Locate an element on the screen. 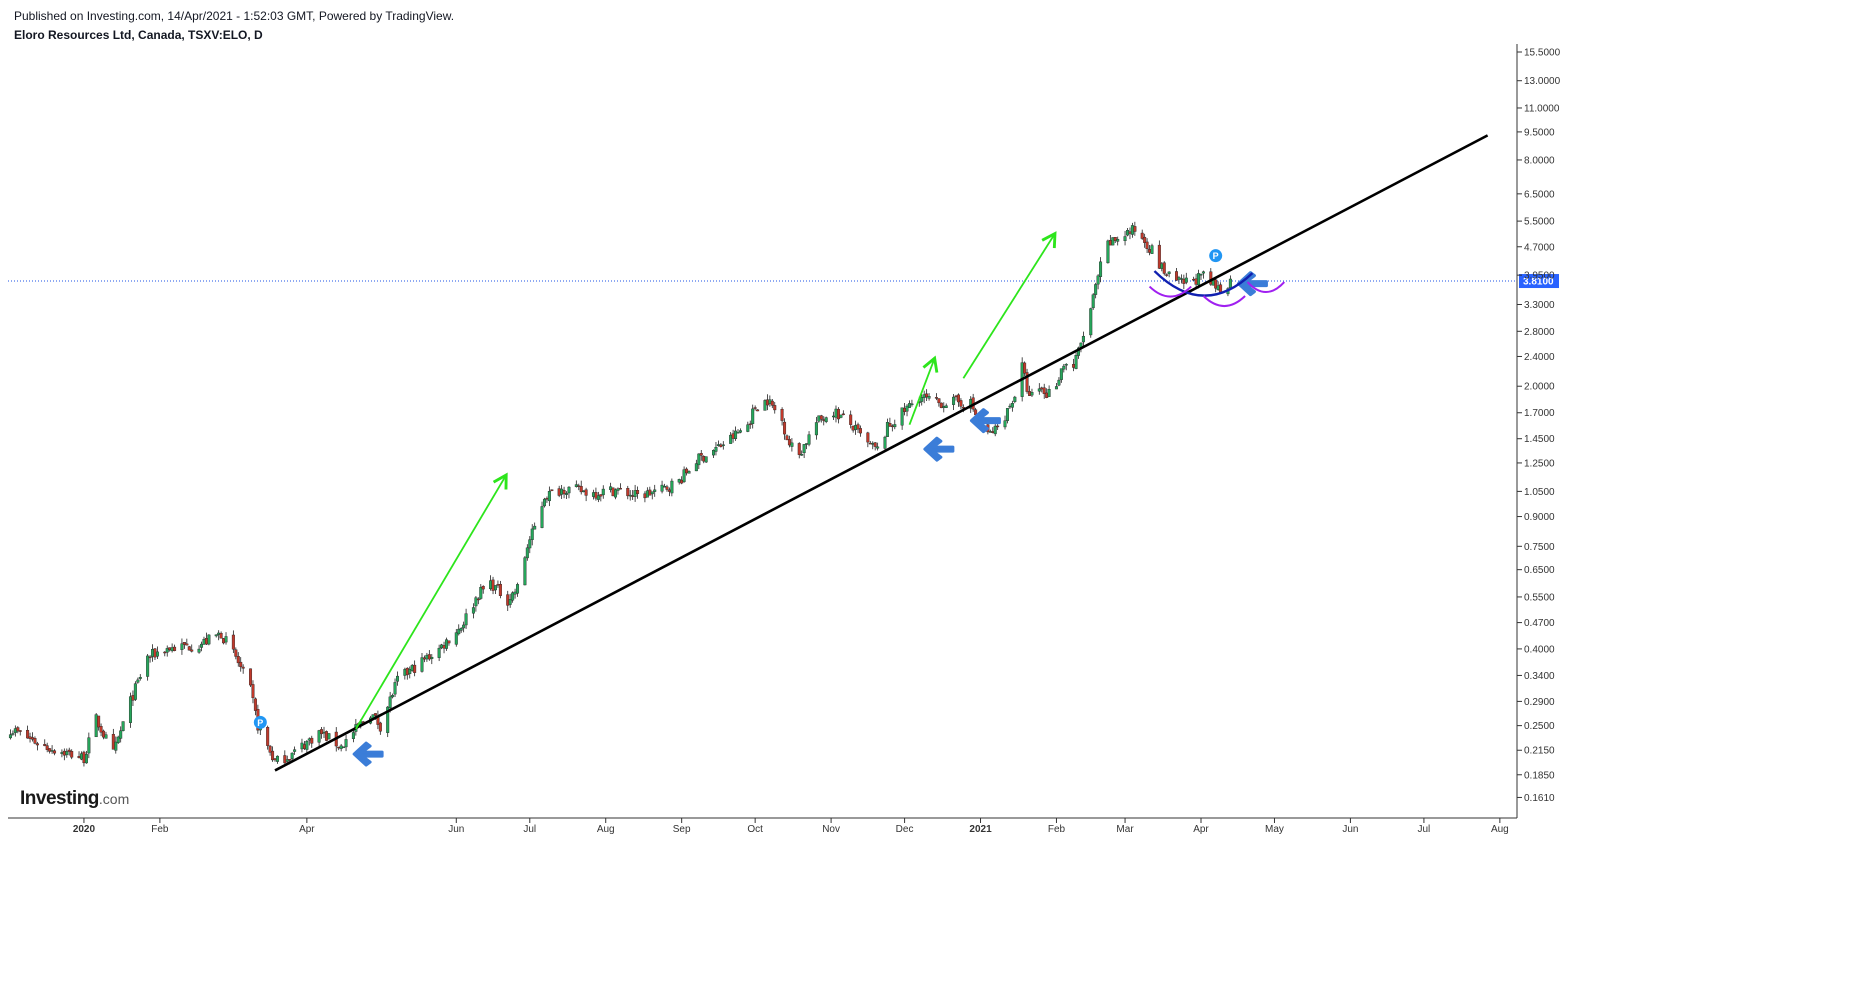 This screenshot has width=1867, height=998. y-tick-label: 0.6500 is located at coordinates (1539, 570).